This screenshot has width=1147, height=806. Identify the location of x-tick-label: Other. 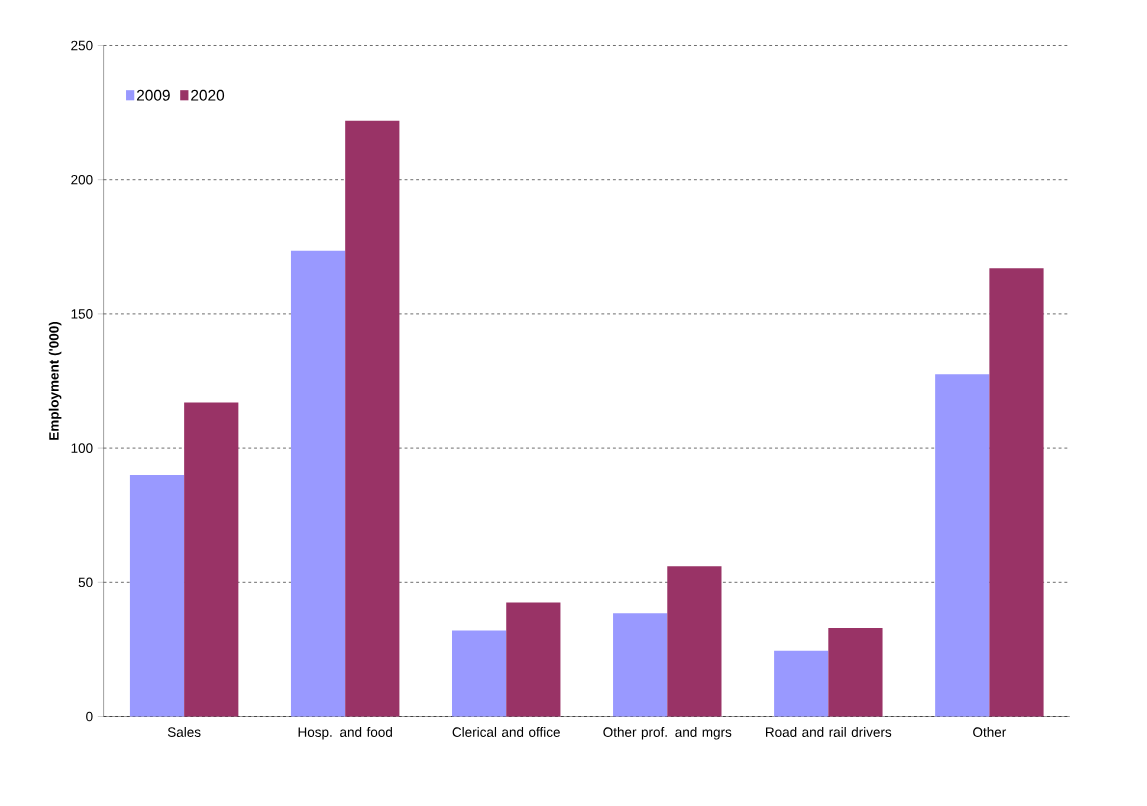
(990, 732).